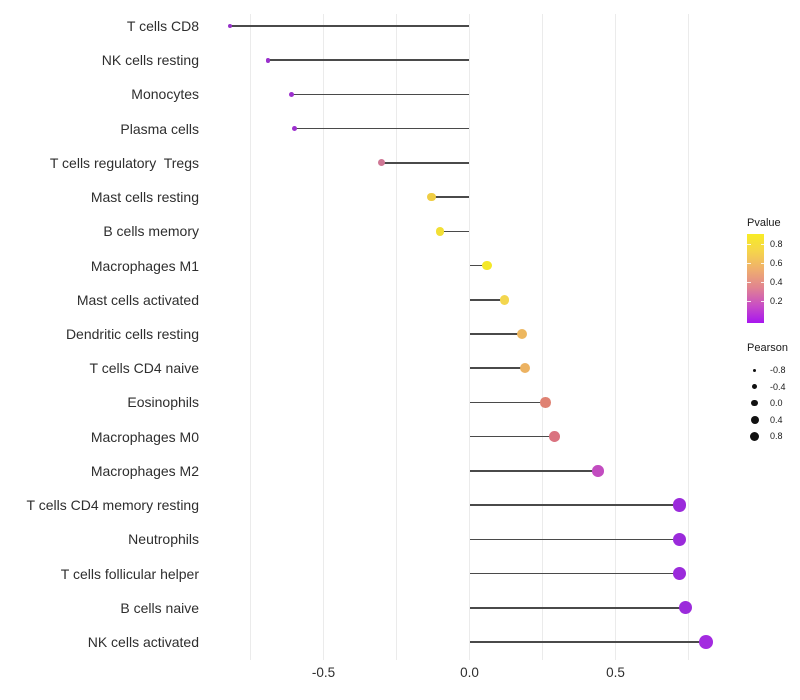 The width and height of the screenshot is (800, 700). What do you see at coordinates (776, 301) in the screenshot?
I see `colorbar-tick-label: 0.2` at bounding box center [776, 301].